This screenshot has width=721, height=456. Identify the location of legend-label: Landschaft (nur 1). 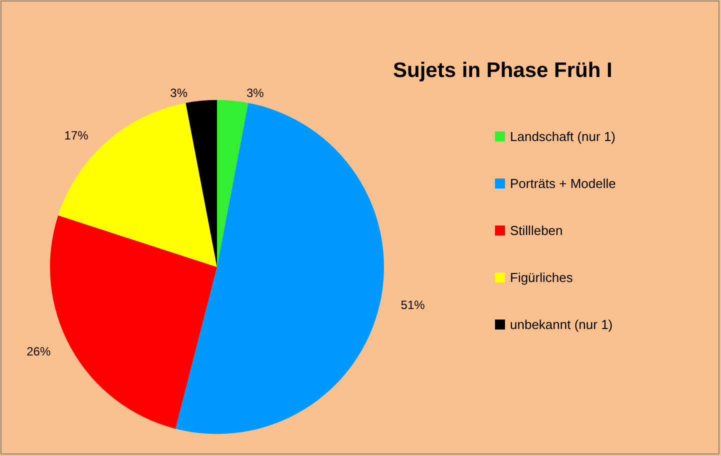
(563, 136).